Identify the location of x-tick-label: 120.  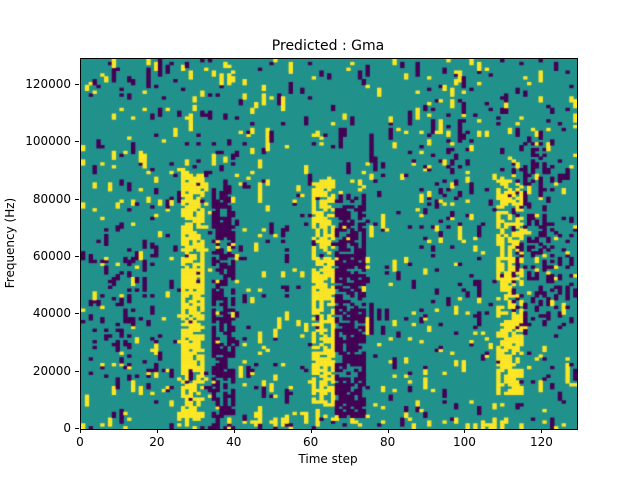
(541, 442).